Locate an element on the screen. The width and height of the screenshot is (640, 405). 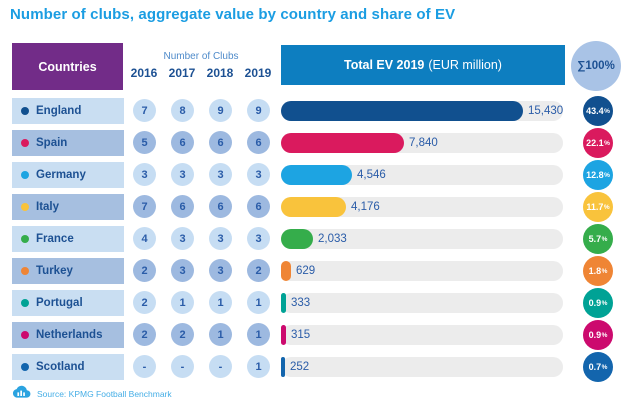
clubs-count-2019: 3 is located at coordinates (258, 238).